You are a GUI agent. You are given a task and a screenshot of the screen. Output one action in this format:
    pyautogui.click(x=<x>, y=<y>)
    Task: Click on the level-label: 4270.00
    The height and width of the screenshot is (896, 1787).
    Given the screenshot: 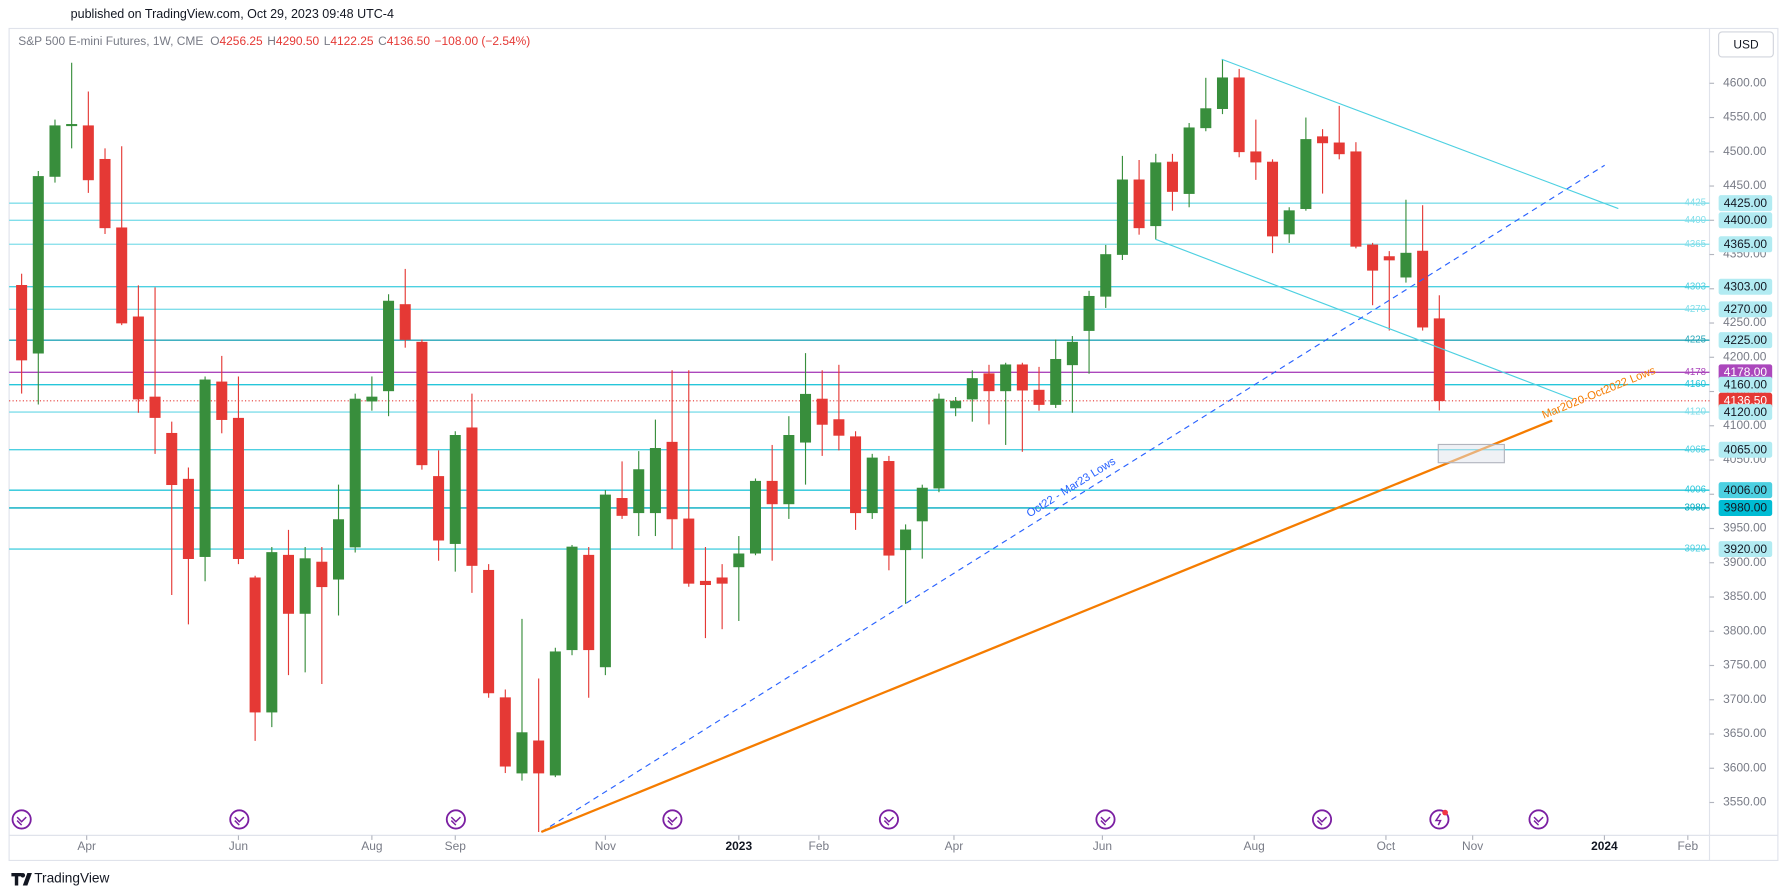 What is the action you would take?
    pyautogui.click(x=1746, y=309)
    